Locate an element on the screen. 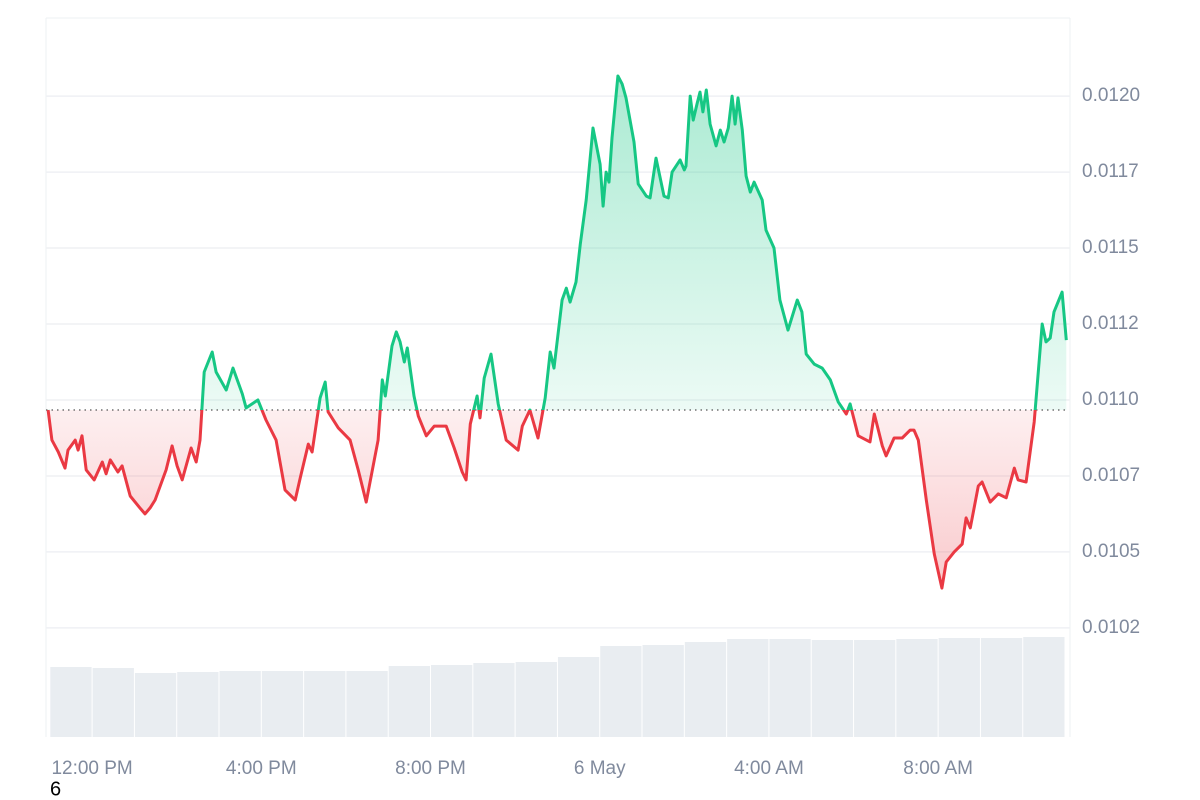 The width and height of the screenshot is (1200, 800). x-tick-label: 8:00 PM is located at coordinates (430, 768).